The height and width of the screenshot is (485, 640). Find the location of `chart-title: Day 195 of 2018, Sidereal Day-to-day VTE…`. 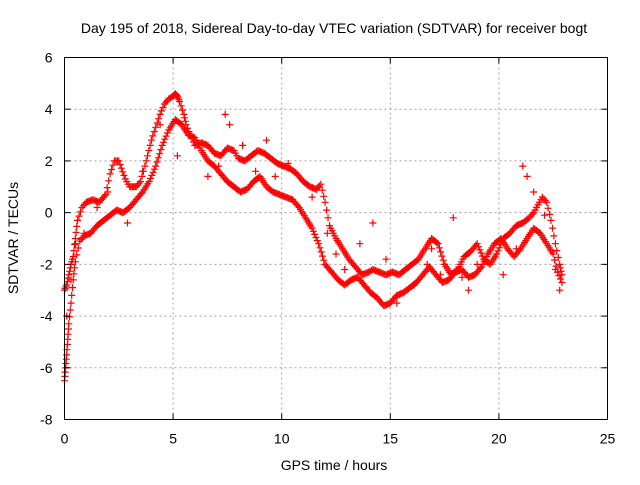

chart-title: Day 195 of 2018, Sidereal Day-to-day VTE… is located at coordinates (334, 28).